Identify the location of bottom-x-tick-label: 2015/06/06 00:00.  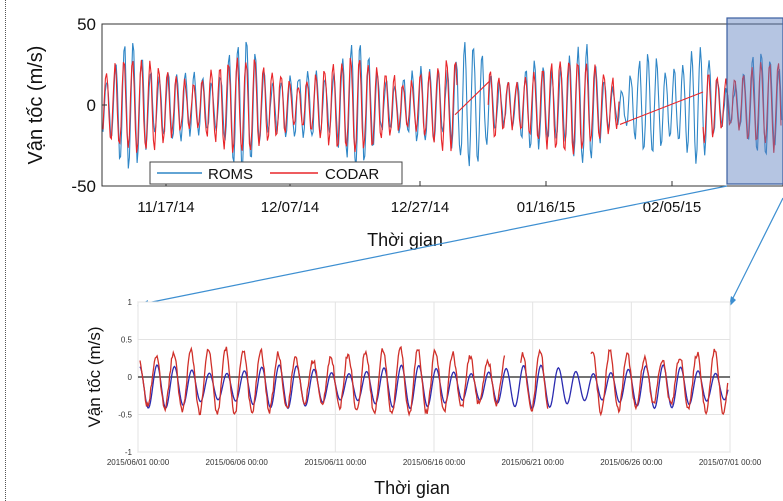
(237, 462).